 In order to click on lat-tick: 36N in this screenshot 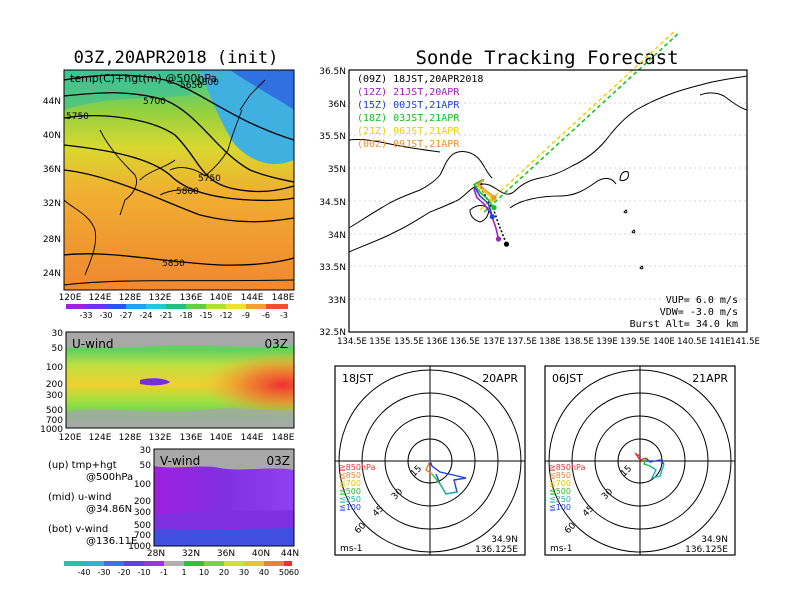, I will do `click(52, 170)`.